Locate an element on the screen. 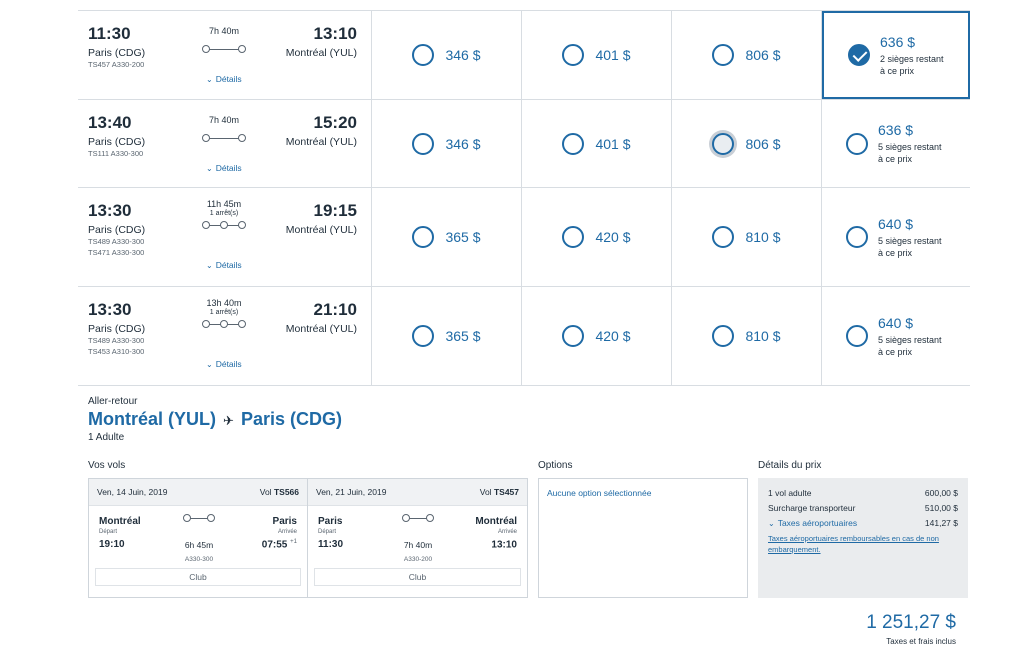  fare-club-option: 636 $ 2 sièges restant à ce prix is located at coordinates (896, 55).